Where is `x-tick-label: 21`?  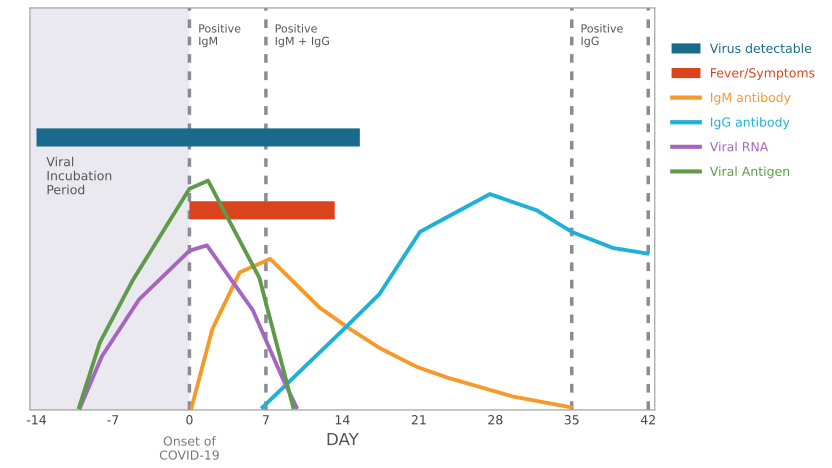
x-tick-label: 21 is located at coordinates (419, 419).